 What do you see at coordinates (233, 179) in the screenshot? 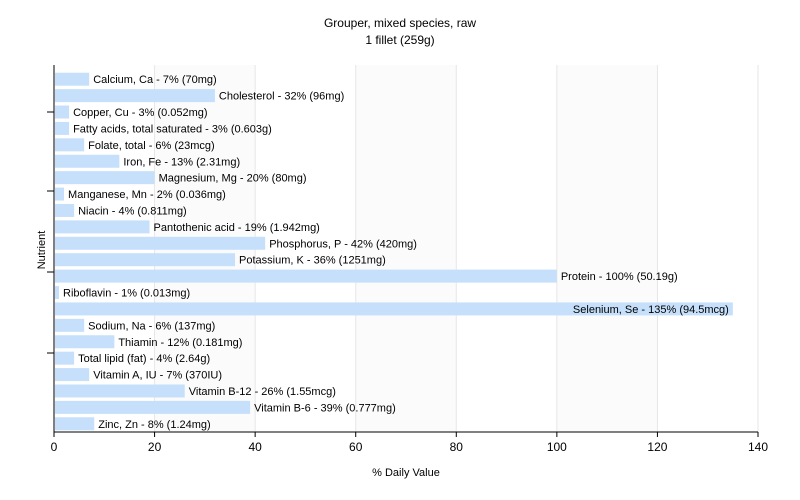
I see `bar-label: Magnesium, Mg - 20% (80mg)` at bounding box center [233, 179].